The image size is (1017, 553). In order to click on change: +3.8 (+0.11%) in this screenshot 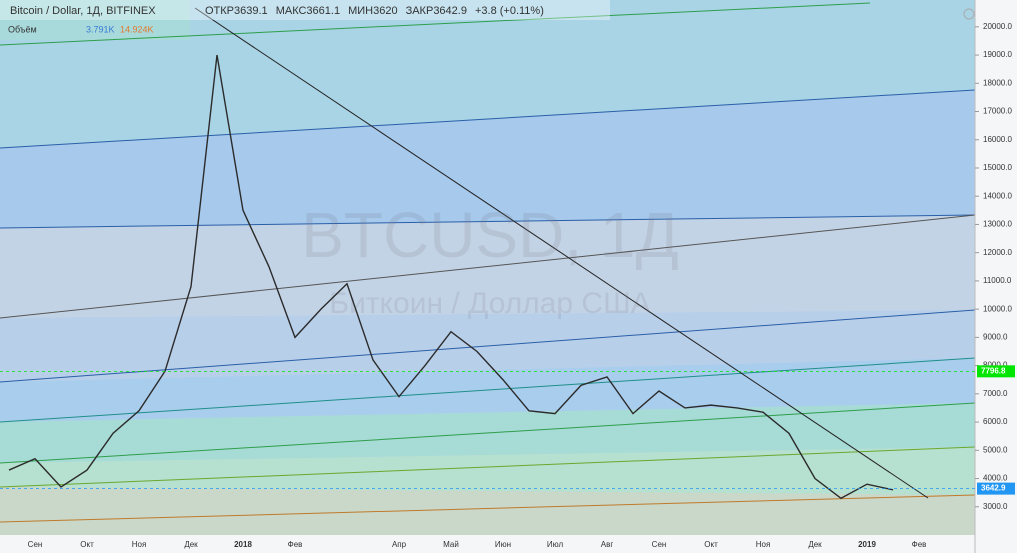, I will do `click(509, 11)`.